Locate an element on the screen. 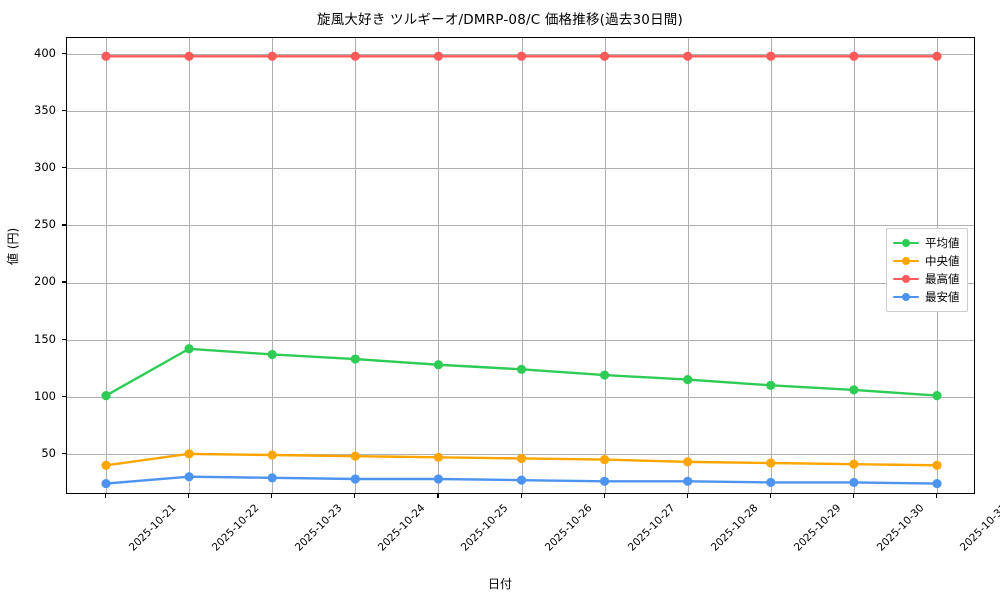 Image resolution: width=1000 pixels, height=600 pixels. x-tick-label: 2025-10-24 is located at coordinates (402, 528).